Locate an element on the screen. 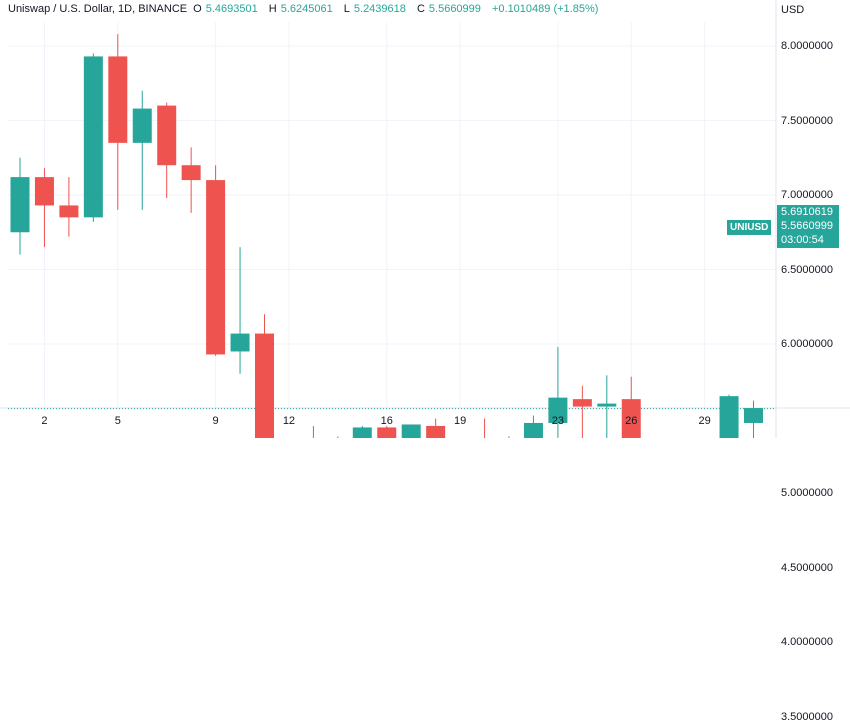  x-tick-label: 5 is located at coordinates (117, 421).